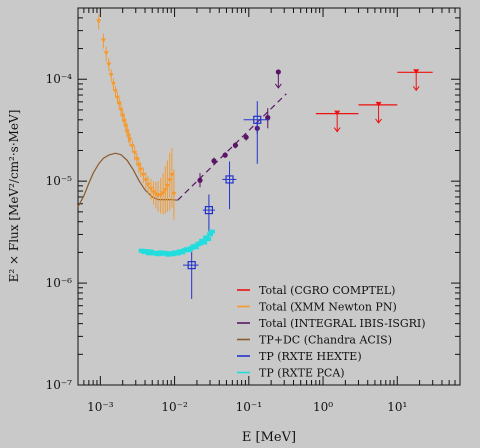  Describe the element at coordinates (14, 196) in the screenshot. I see `y-axis-label: E² × Flux [MeV²/cm²·s·MeV]` at that location.